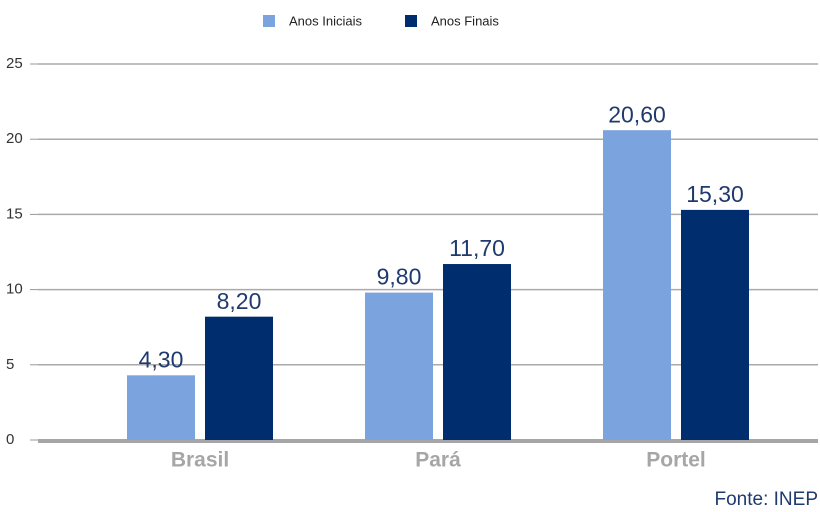 Image resolution: width=820 pixels, height=512 pixels. Describe the element at coordinates (14, 138) in the screenshot. I see `y-tick-label: 20` at that location.